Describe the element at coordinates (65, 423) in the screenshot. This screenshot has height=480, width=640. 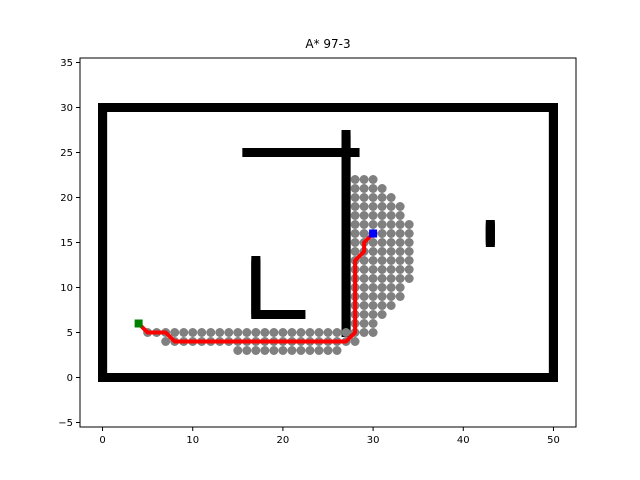
I see `y-tick-label: −5` at that location.